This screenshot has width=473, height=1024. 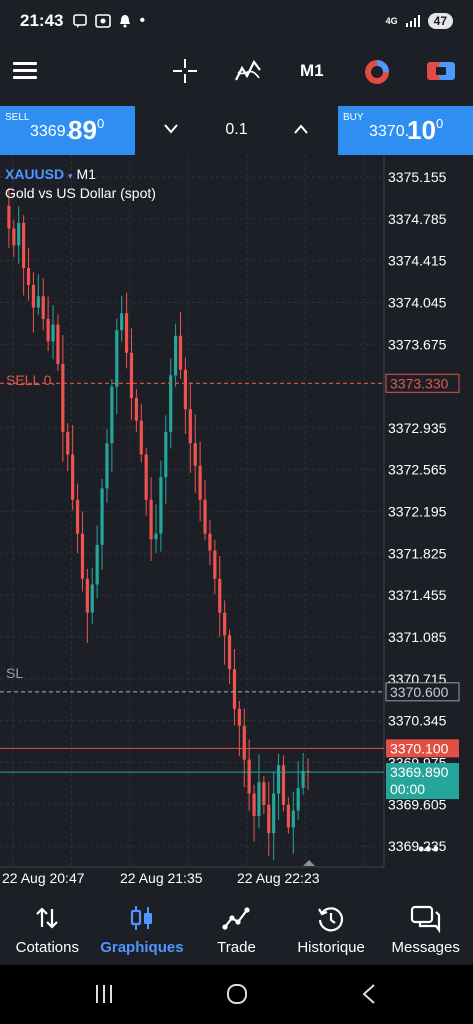 I want to click on stop-loss-price-label: 3370.600, so click(x=419, y=692).